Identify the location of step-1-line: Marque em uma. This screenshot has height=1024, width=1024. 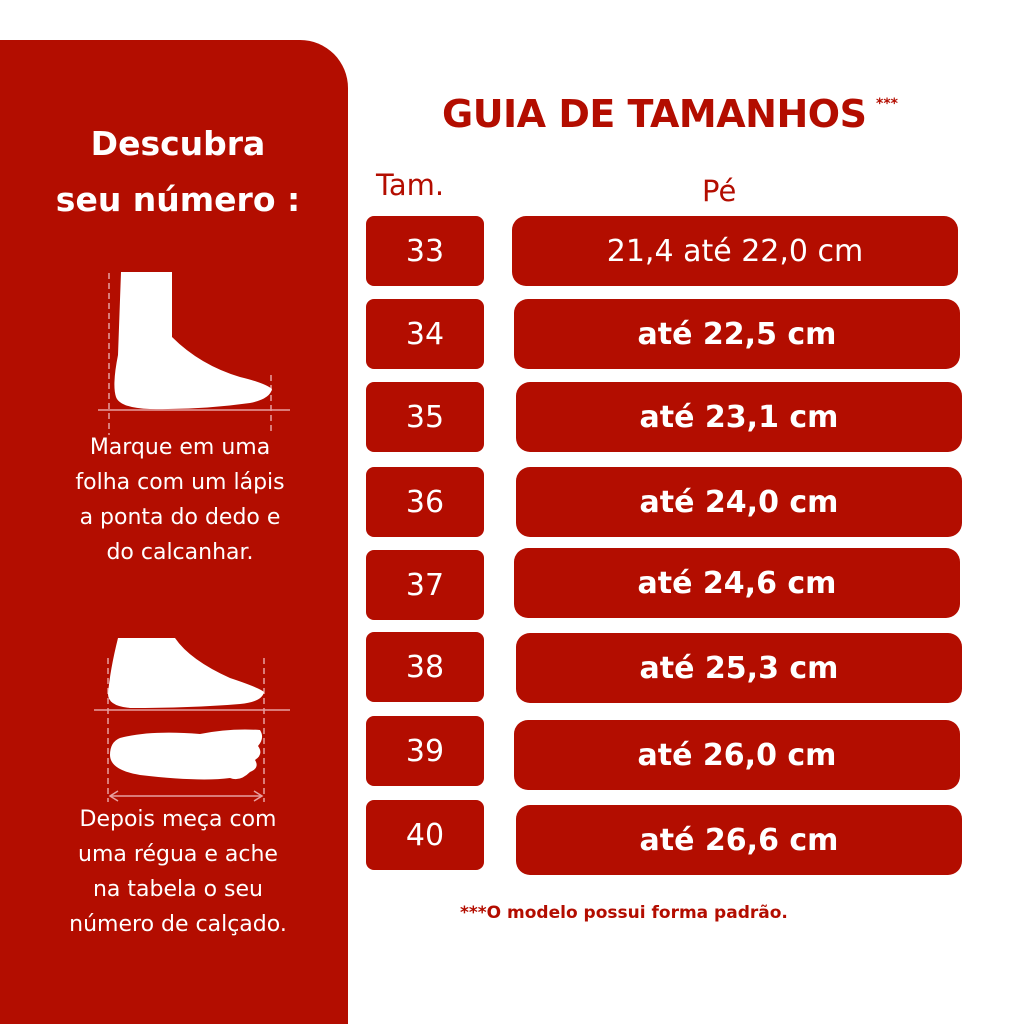
(180, 447).